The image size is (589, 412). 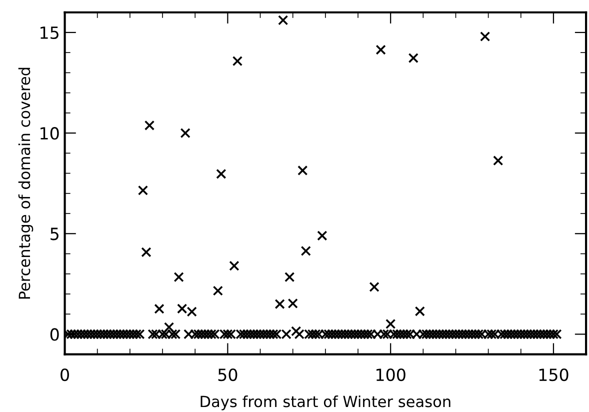 I want to click on x-tick-label: 150, so click(x=553, y=375).